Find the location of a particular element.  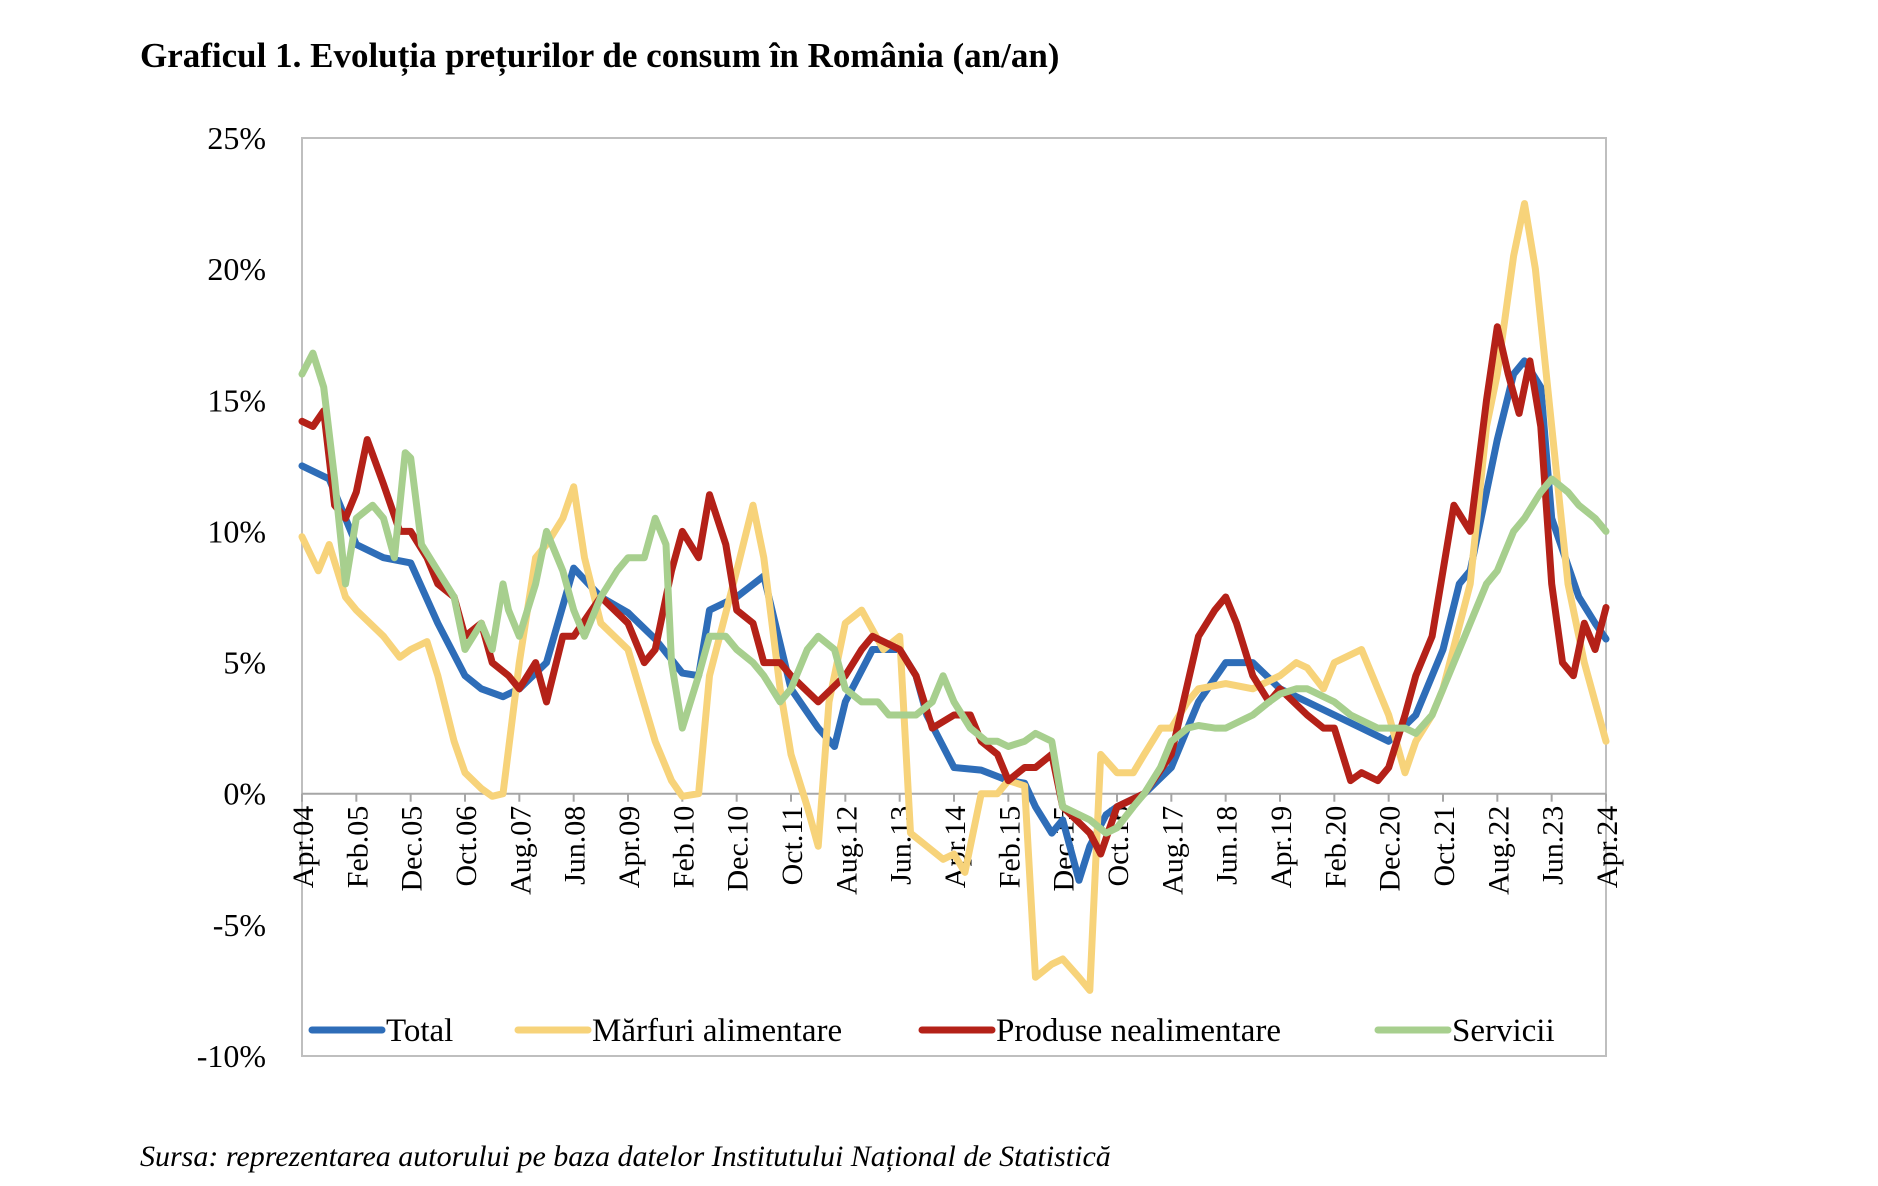

y-tick-label: 5% is located at coordinates (244, 663).